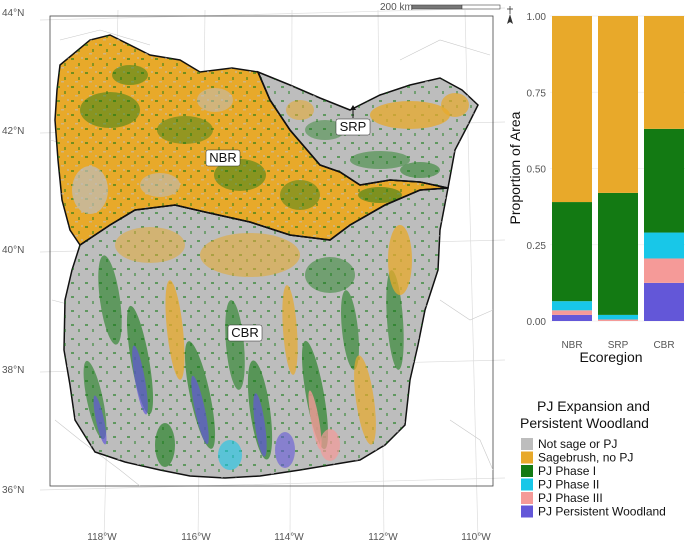  I want to click on north-arrow-icon, so click(510, 15).